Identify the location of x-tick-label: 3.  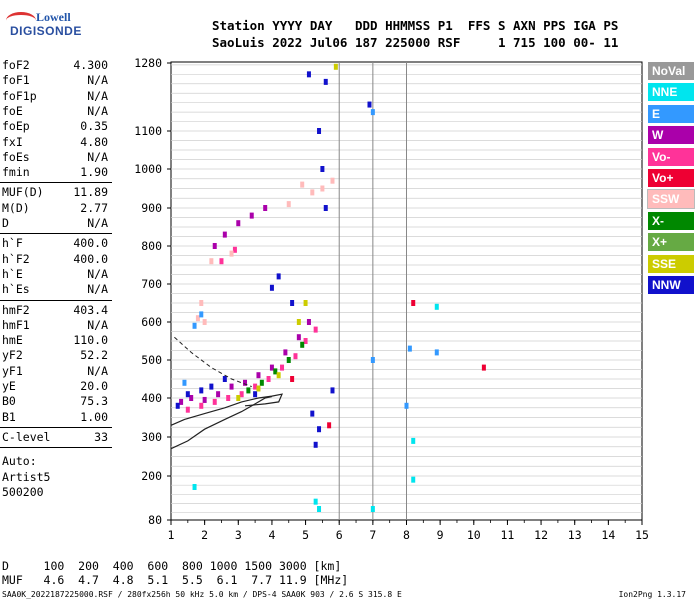
(238, 535).